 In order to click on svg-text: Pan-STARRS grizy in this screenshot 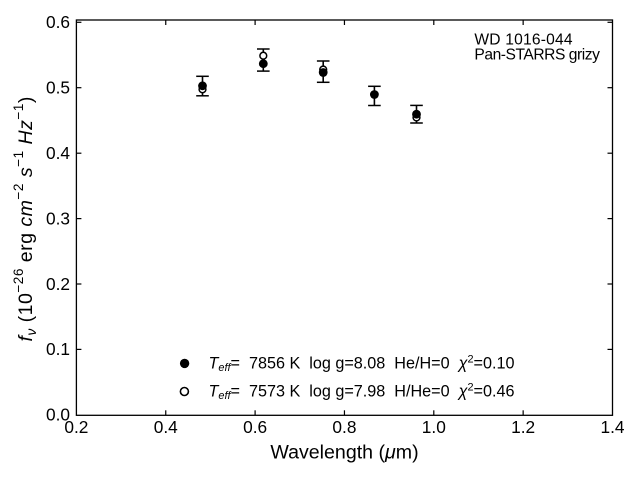, I will do `click(537, 55)`.